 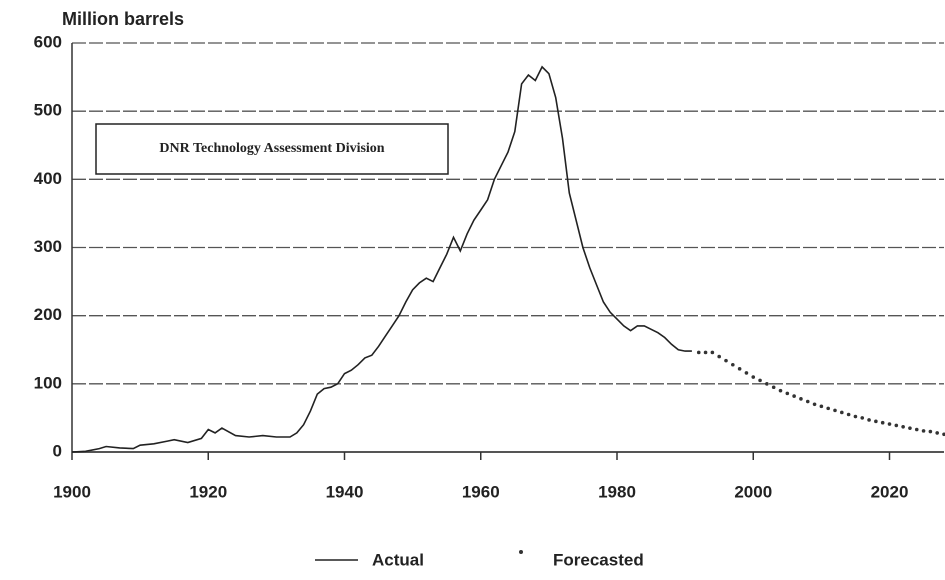 What do you see at coordinates (48, 246) in the screenshot?
I see `y-tick-label: 300` at bounding box center [48, 246].